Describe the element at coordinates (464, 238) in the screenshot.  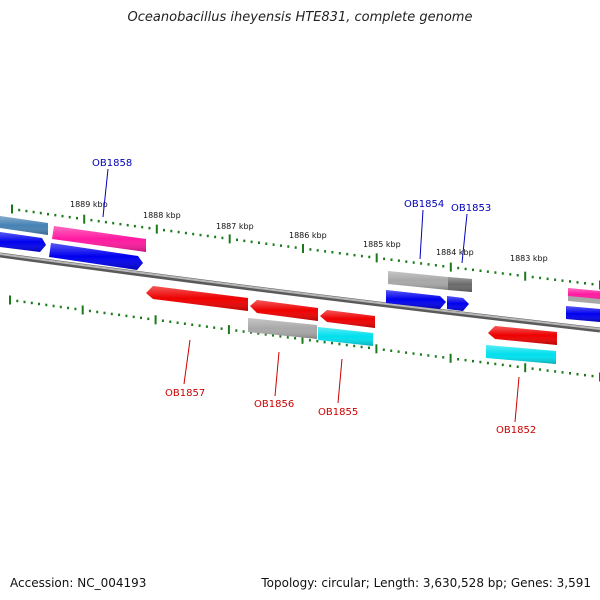
I see `leader-OB1853` at that location.